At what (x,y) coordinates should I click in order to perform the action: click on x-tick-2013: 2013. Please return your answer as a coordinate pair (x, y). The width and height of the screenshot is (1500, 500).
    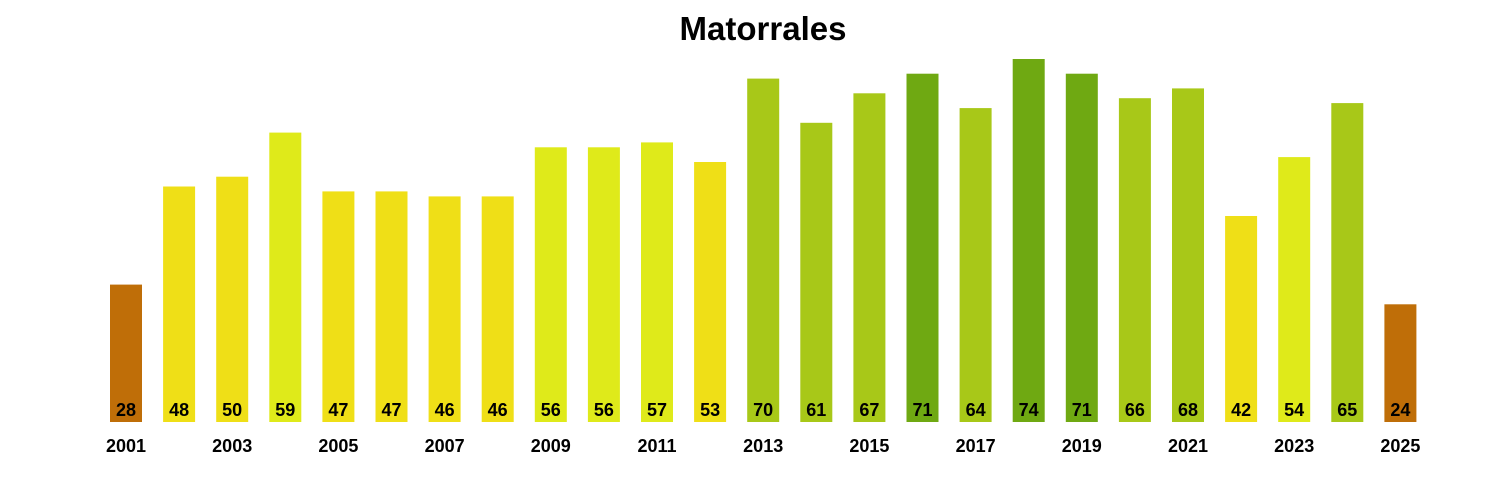
    Looking at the image, I should click on (763, 446).